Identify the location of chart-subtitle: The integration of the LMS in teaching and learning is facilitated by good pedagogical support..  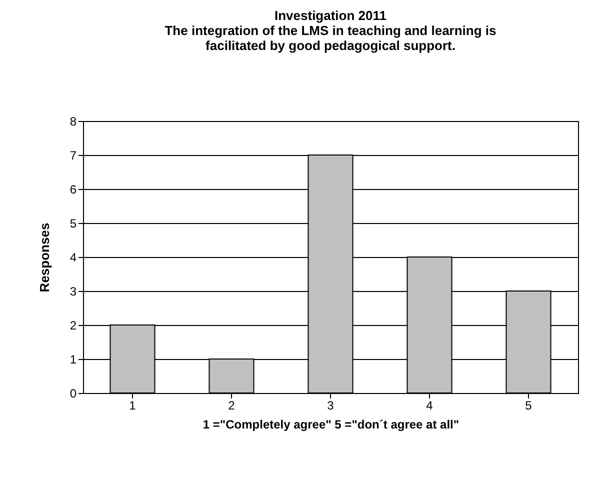
(330, 38).